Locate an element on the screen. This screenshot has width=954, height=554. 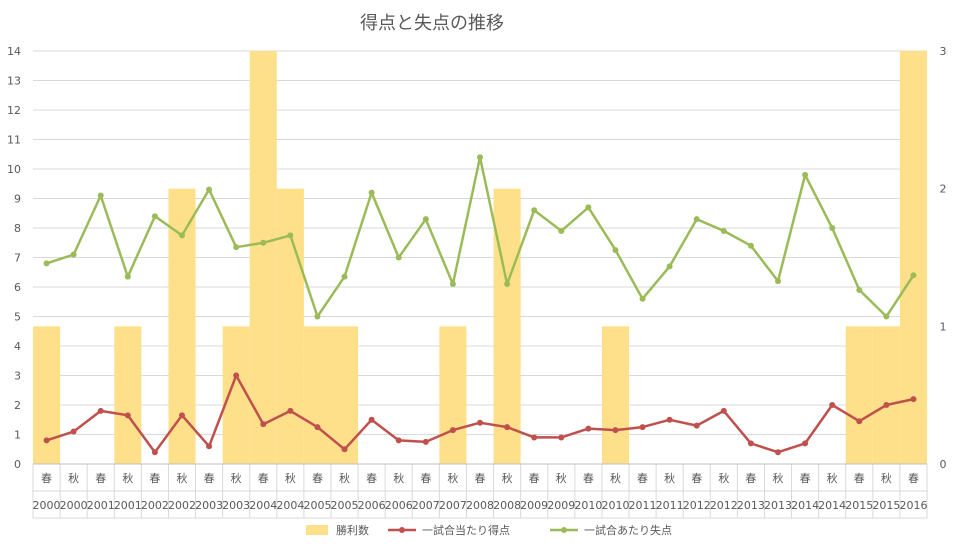
chart-title: 得点と失点の推移 is located at coordinates (432, 23).